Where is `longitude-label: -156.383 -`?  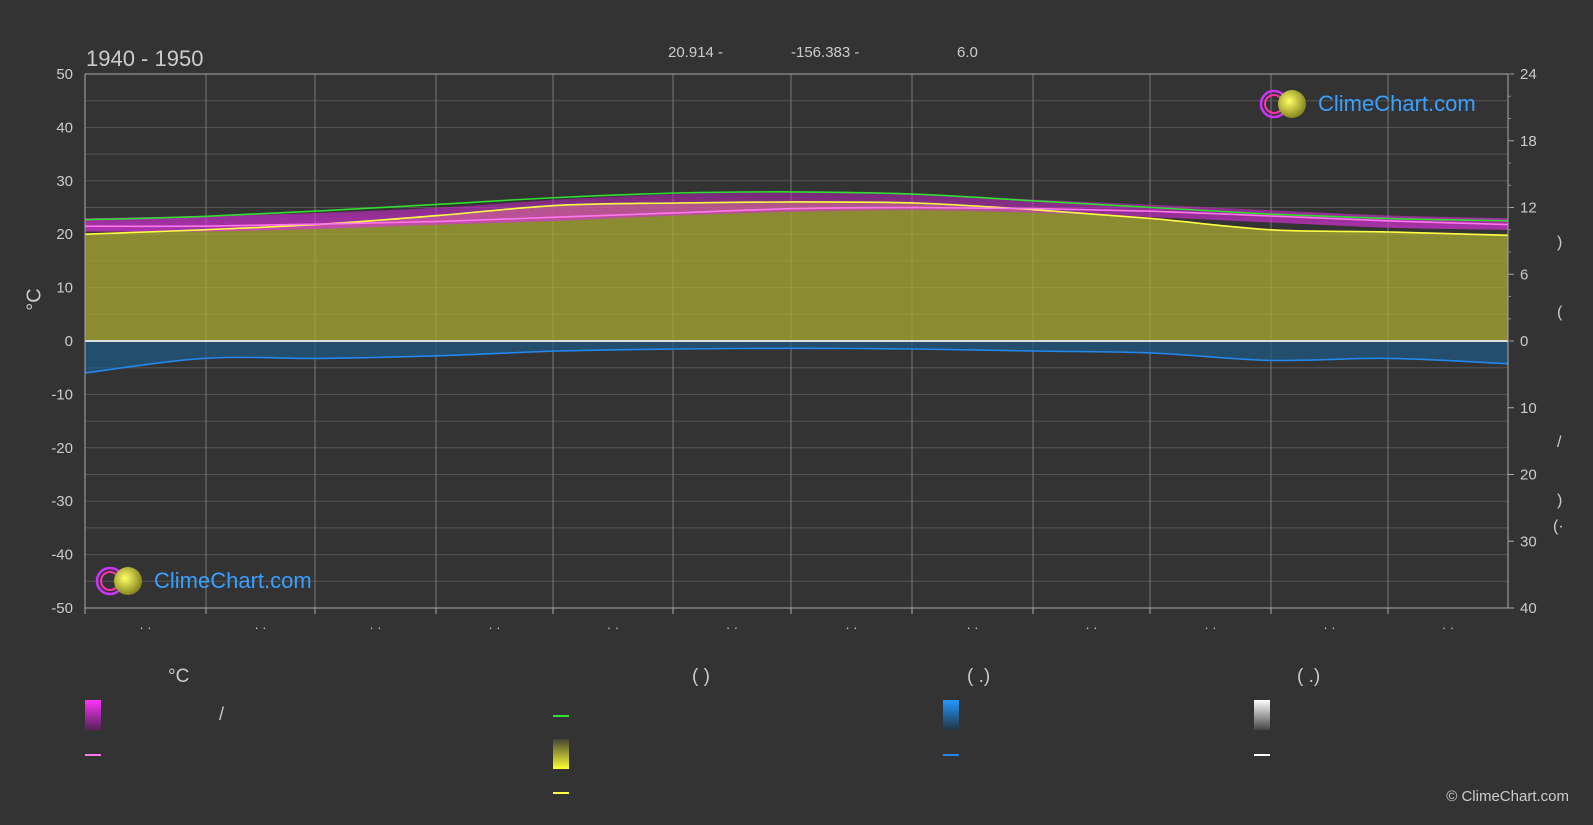 longitude-label: -156.383 - is located at coordinates (825, 52).